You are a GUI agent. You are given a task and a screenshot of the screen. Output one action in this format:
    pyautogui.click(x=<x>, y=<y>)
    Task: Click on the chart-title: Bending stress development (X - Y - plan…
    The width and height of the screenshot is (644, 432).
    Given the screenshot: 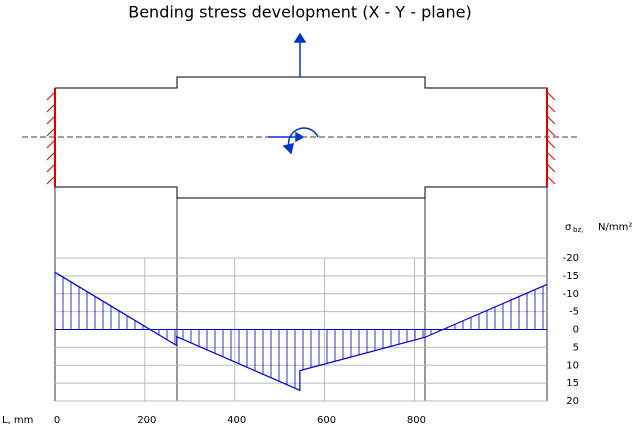 What is the action you would take?
    pyautogui.click(x=300, y=12)
    